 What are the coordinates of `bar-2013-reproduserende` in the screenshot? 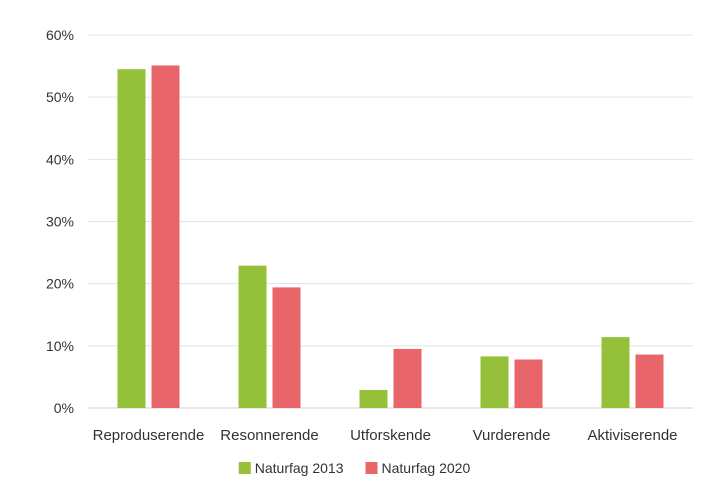 It's located at (131, 239).